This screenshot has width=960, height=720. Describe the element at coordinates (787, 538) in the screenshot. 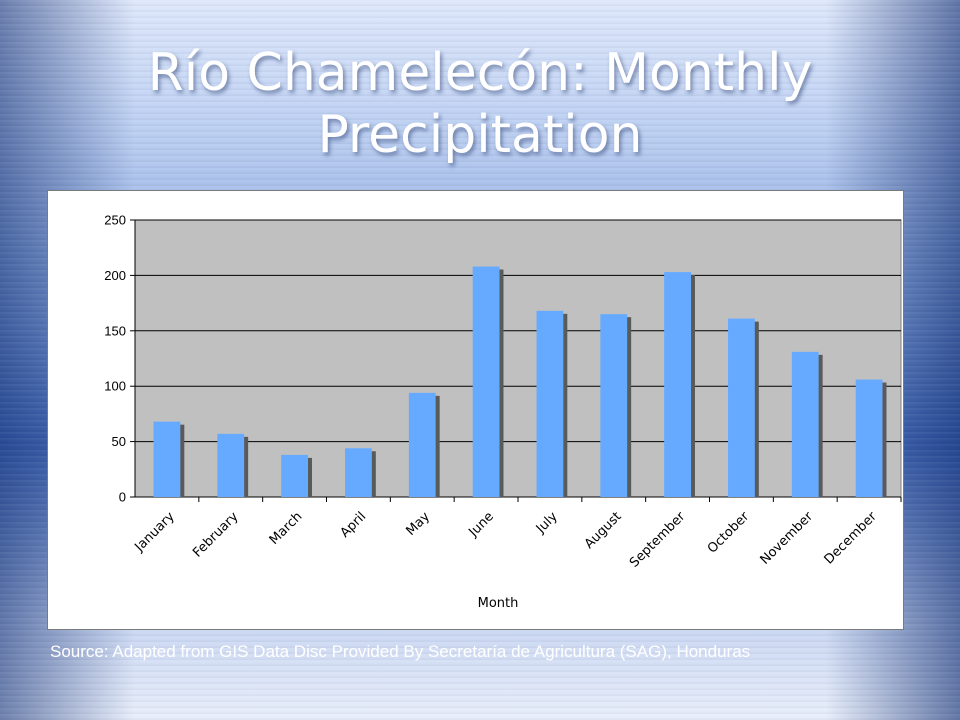

I see `x-tick-label: November` at that location.